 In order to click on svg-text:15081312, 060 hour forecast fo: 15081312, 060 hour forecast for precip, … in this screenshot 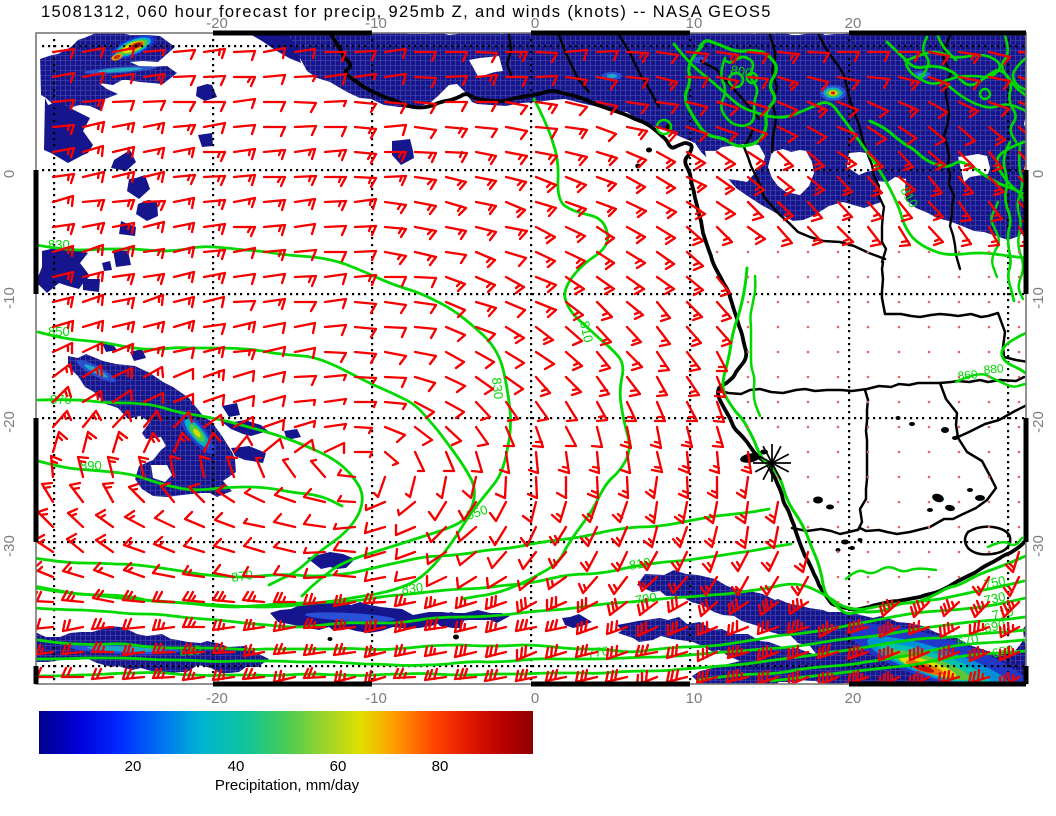, I will do `click(406, 12)`.